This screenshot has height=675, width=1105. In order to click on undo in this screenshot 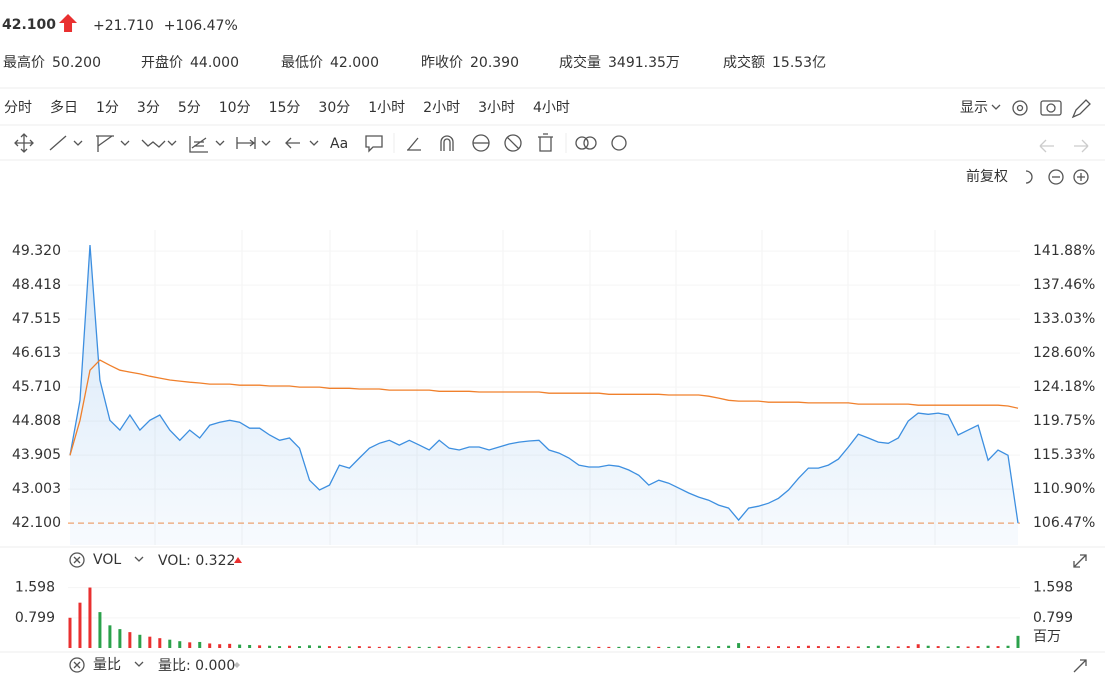, I will do `click(1046, 146)`.